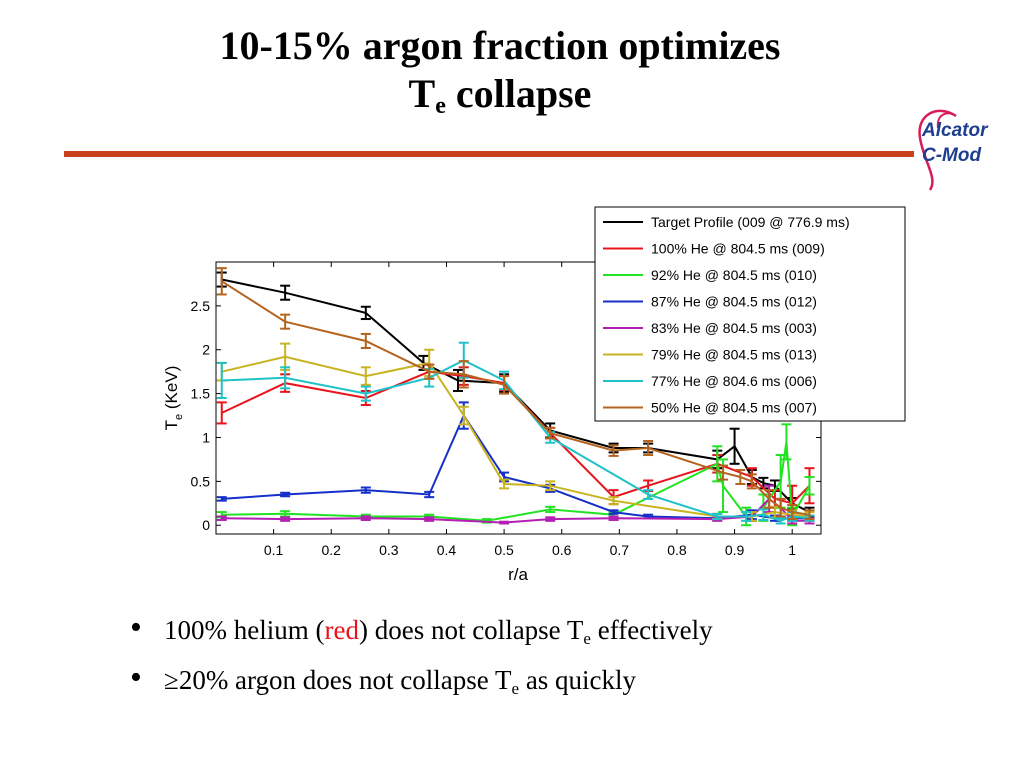 The width and height of the screenshot is (1024, 768). I want to click on logo-line-1: Alcator, so click(955, 130).